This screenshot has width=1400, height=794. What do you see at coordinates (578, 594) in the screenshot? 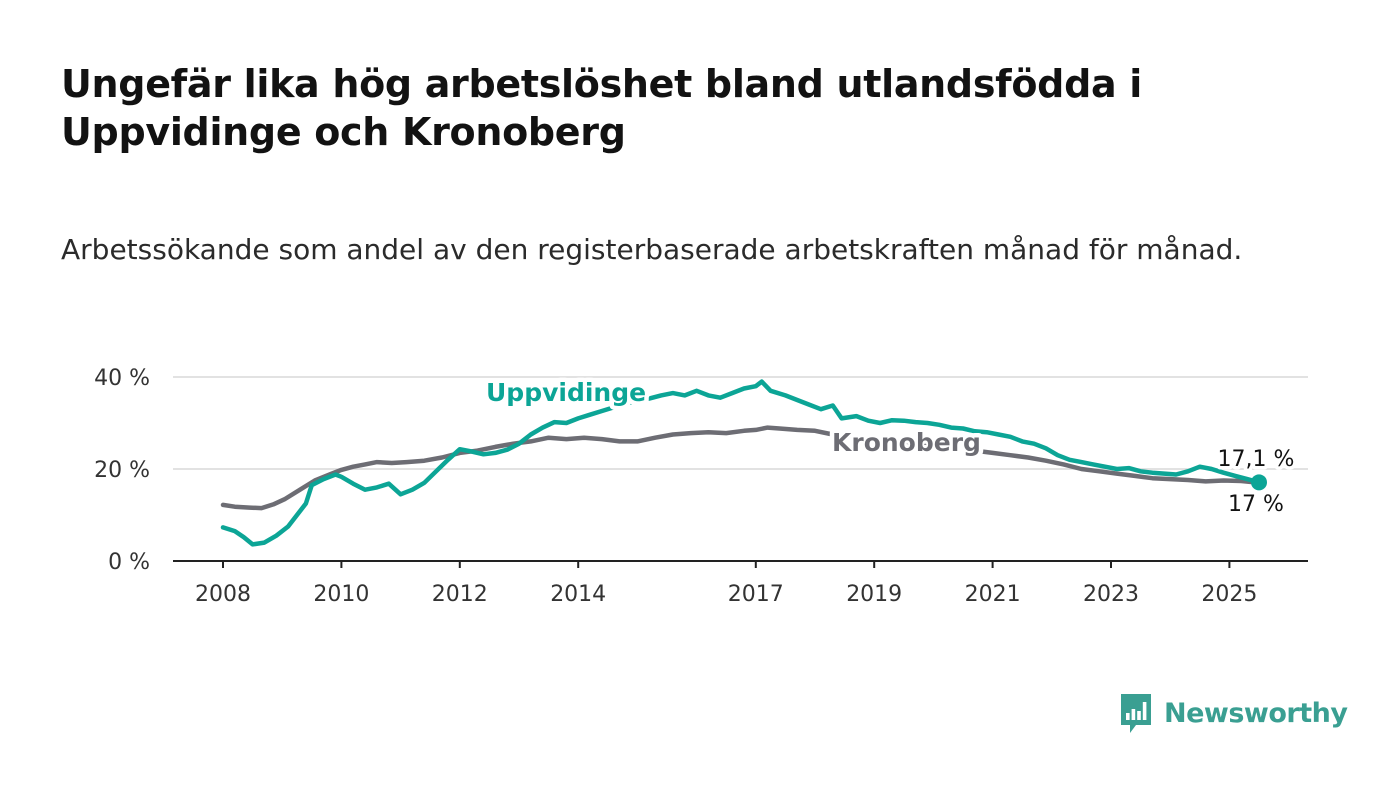
I see `x-tick-label: 2014` at bounding box center [578, 594].